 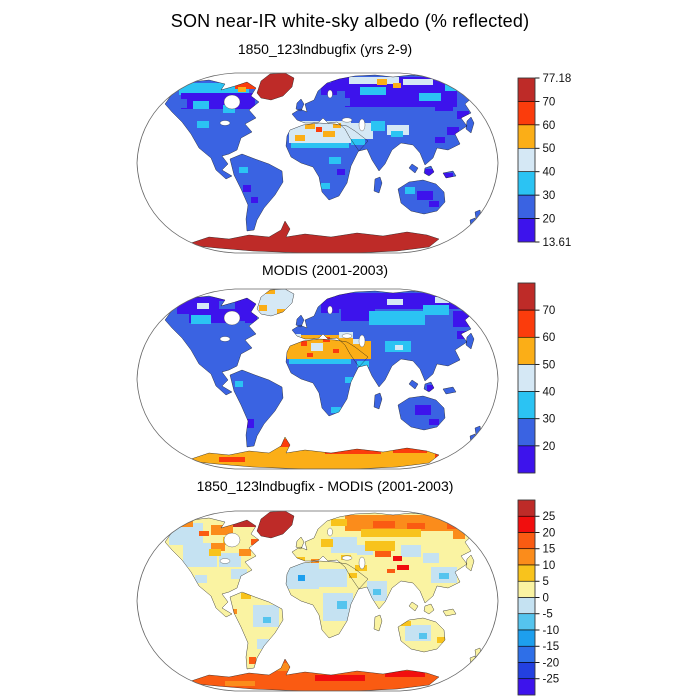 I want to click on colorbar-label: 0, so click(x=546, y=598).